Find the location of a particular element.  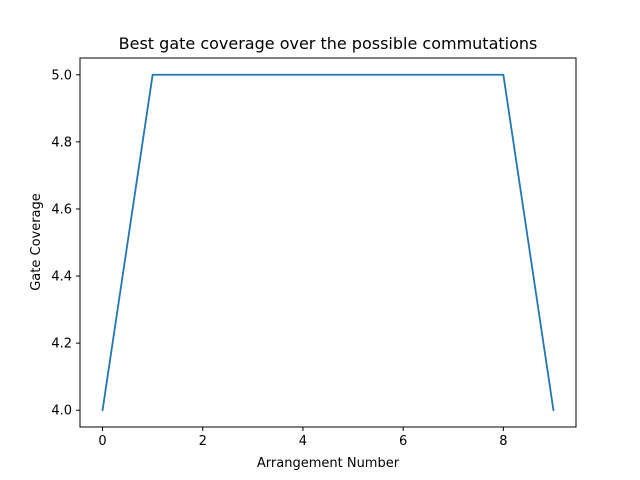

y-tick-label: 4.4 is located at coordinates (61, 277).